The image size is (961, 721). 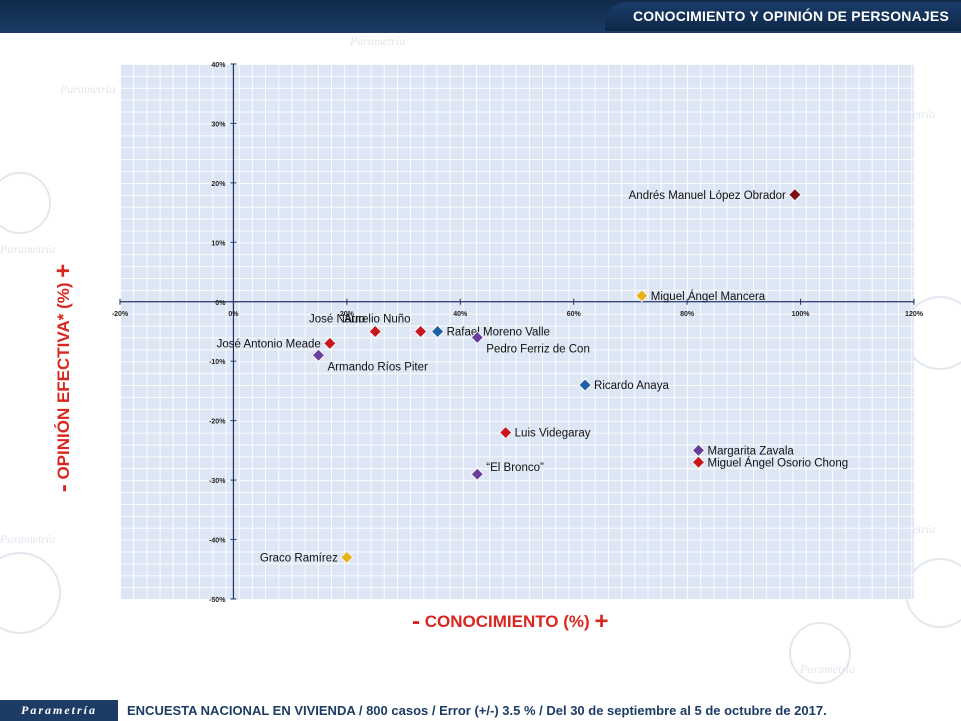 What do you see at coordinates (269, 344) in the screenshot?
I see `data-point-label: José Antonio Meade` at bounding box center [269, 344].